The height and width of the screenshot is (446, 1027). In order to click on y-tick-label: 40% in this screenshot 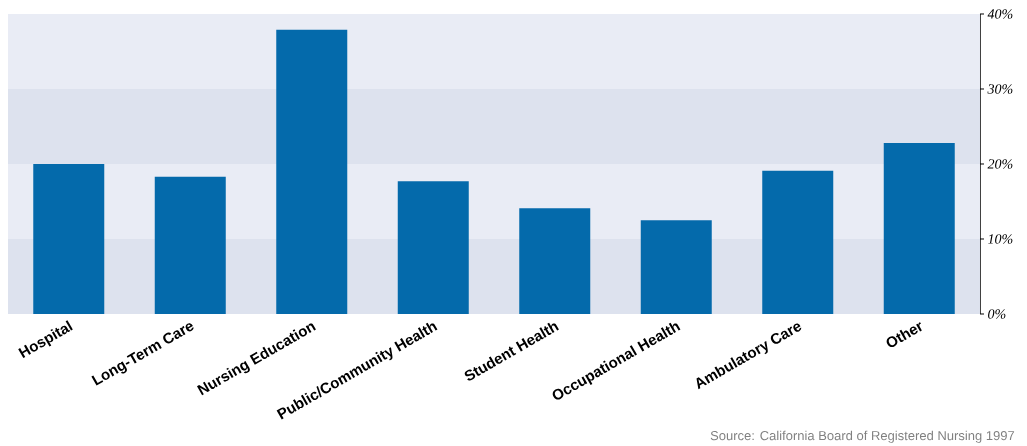, I will do `click(1000, 14)`.